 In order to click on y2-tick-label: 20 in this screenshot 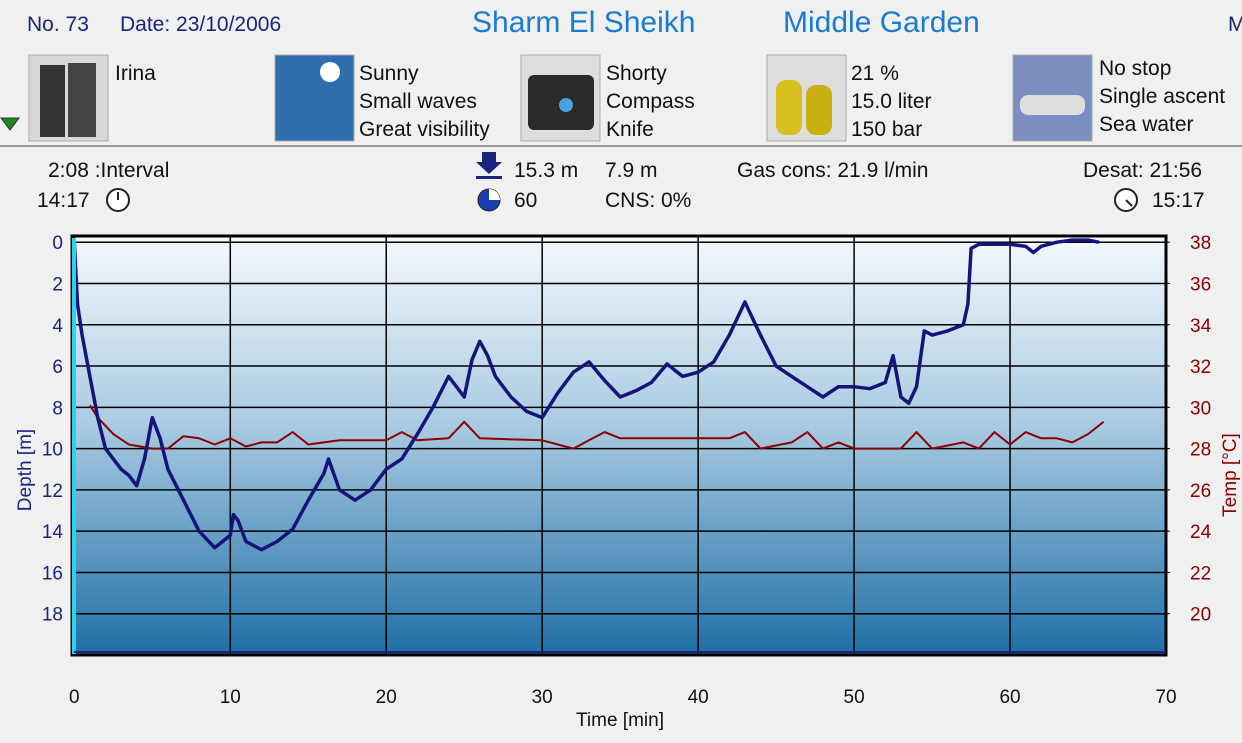, I will do `click(1200, 615)`.